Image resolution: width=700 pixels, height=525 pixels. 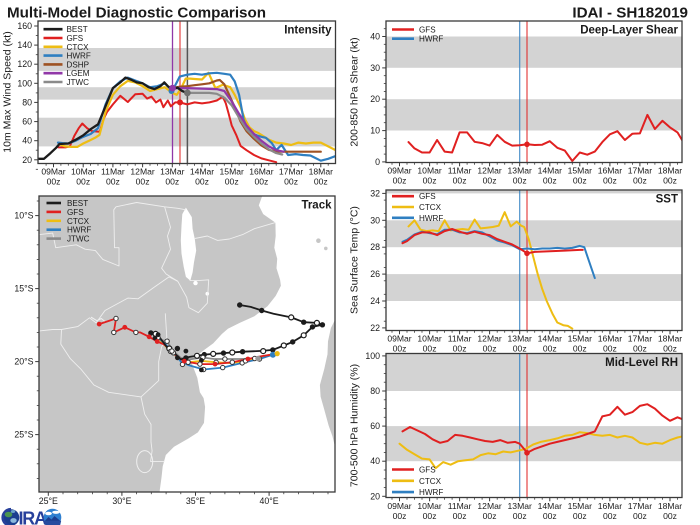 I want to click on svg-text: 22, so click(x=375, y=328).